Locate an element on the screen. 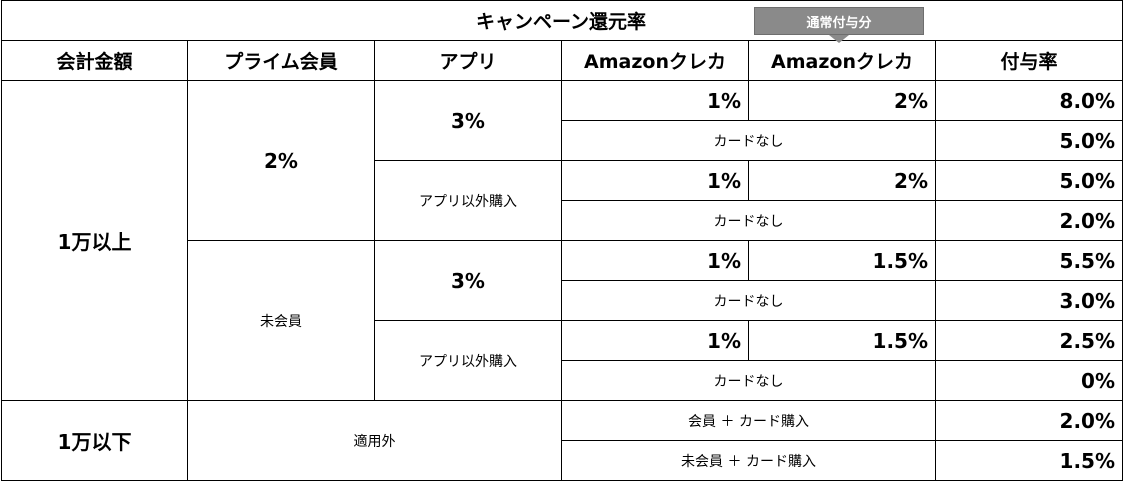 This screenshot has height=482, width=1124. member-card-label: 会員 ＋ カード購入 is located at coordinates (748, 421).